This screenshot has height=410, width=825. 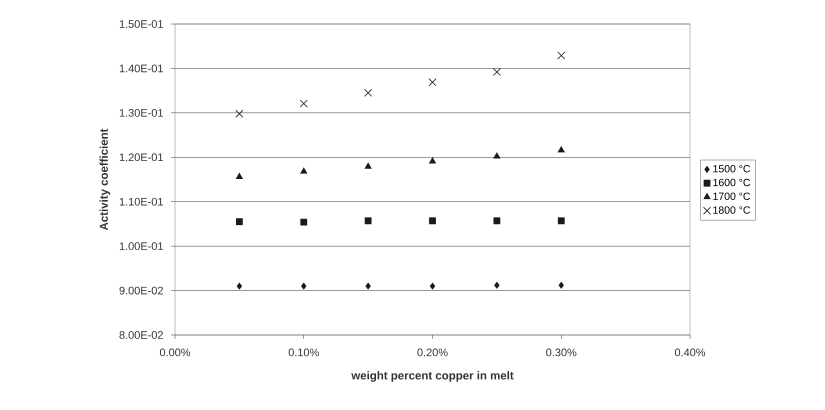 I want to click on y-tick-label: 1.20E-01, so click(x=141, y=157).